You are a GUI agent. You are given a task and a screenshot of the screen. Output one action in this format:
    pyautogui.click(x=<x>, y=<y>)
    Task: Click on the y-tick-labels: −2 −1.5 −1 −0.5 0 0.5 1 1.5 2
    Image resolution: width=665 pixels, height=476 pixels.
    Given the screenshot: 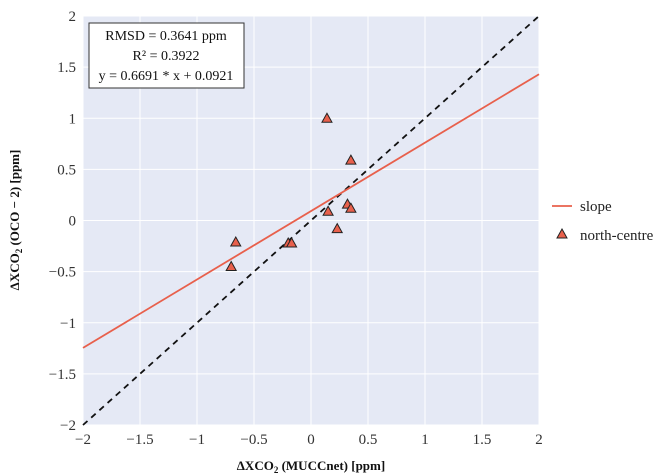 What is the action you would take?
    pyautogui.click(x=62, y=221)
    